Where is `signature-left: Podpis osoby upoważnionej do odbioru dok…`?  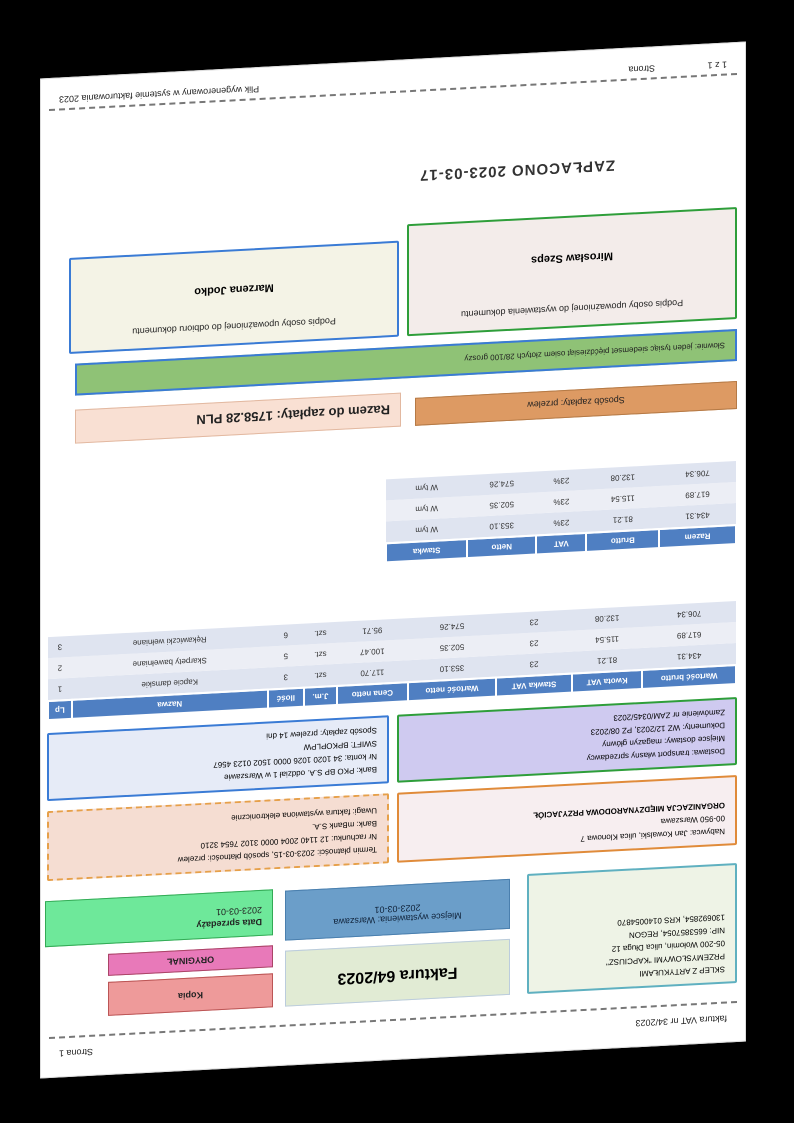
signature-left: Podpis osoby upoważnionej do odbioru dok… is located at coordinates (234, 297).